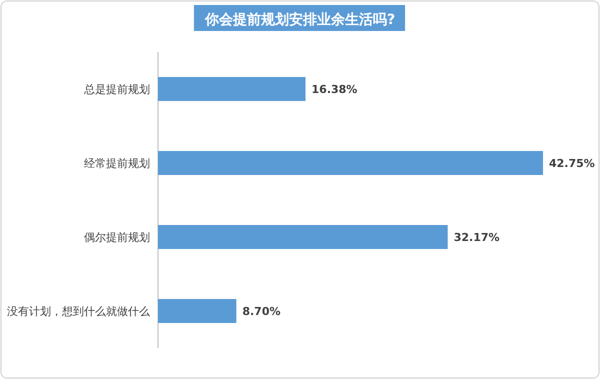 This screenshot has width=600, height=379. Describe the element at coordinates (116, 89) in the screenshot. I see `y-tick-label: 总是提前规划` at that location.